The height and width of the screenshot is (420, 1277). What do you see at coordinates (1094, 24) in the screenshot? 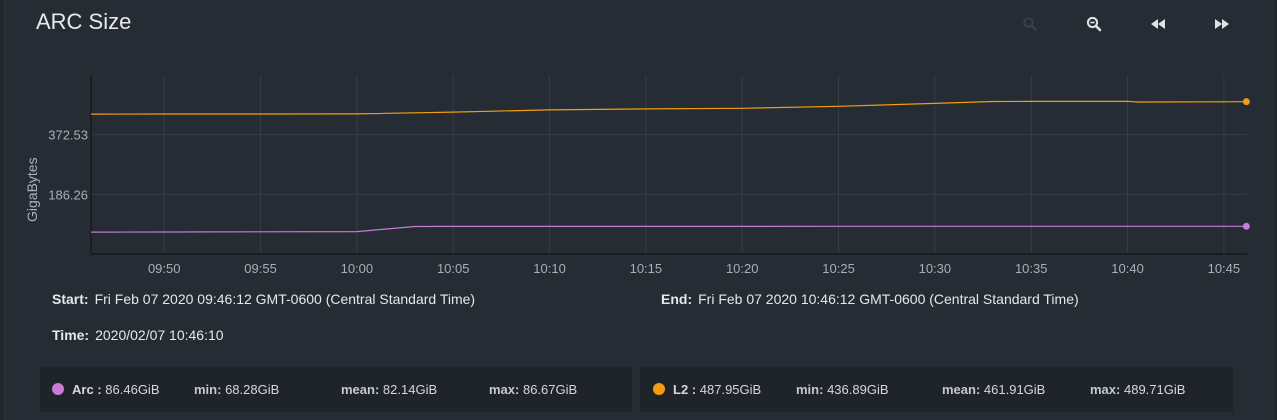
I see `zoom-out-icon` at bounding box center [1094, 24].